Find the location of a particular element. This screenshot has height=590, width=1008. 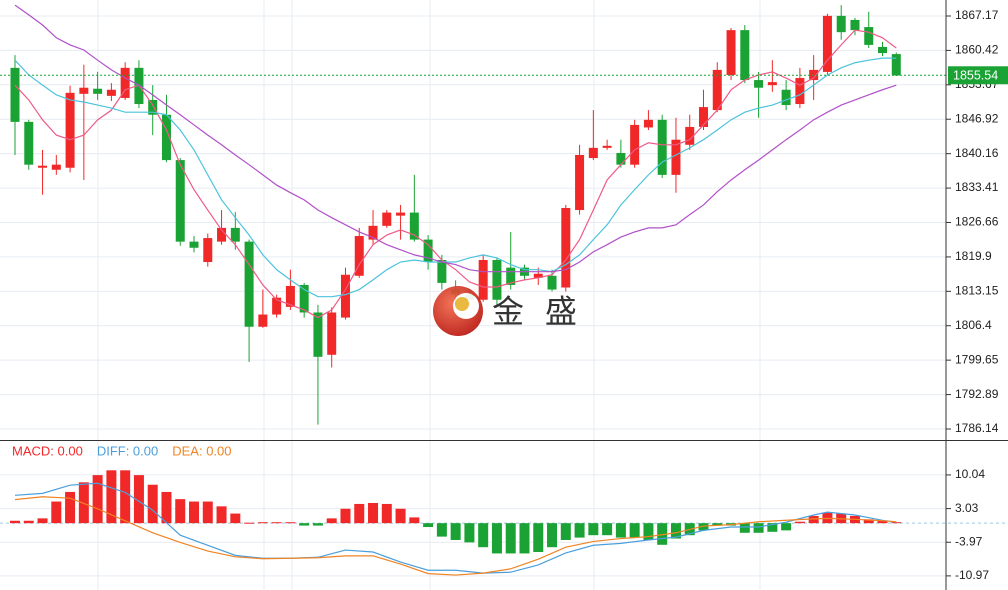

macd-line is located at coordinates (455, 536).